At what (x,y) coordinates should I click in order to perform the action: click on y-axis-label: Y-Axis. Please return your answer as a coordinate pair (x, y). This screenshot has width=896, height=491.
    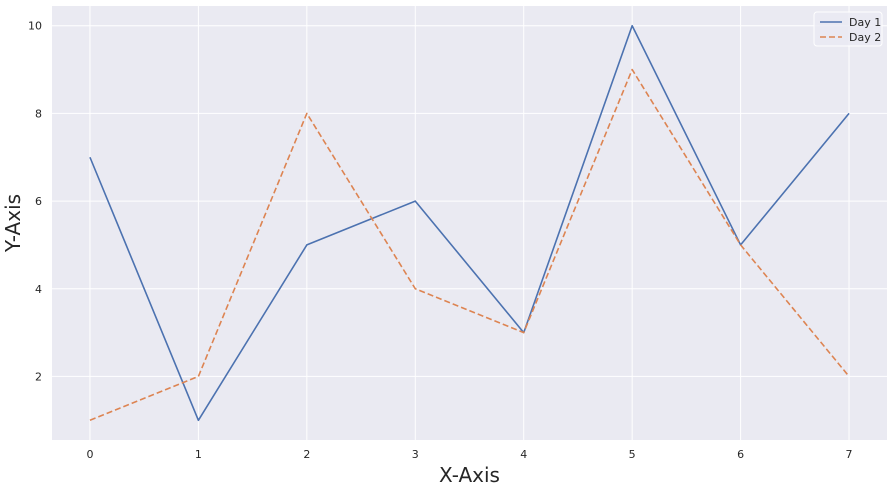
    Looking at the image, I should click on (13, 223).